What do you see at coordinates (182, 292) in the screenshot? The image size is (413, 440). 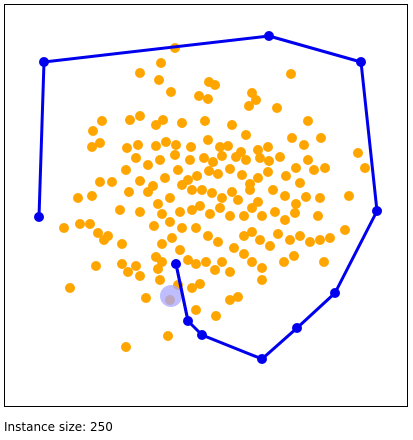 I see `tour-path-segment` at bounding box center [182, 292].